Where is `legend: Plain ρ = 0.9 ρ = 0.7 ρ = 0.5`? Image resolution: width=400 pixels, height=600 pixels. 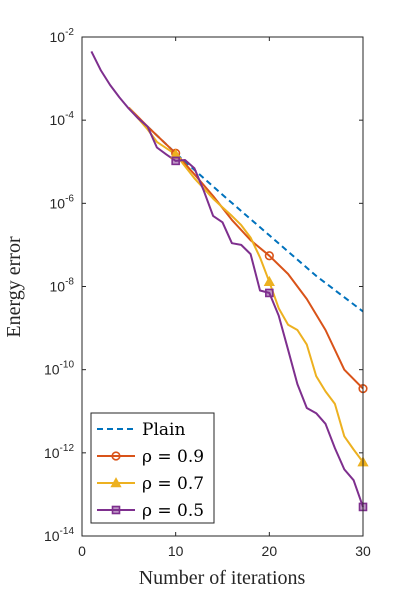 legend: Plain ρ = 0.9 ρ = 0.7 ρ = 0.5 is located at coordinates (152, 468).